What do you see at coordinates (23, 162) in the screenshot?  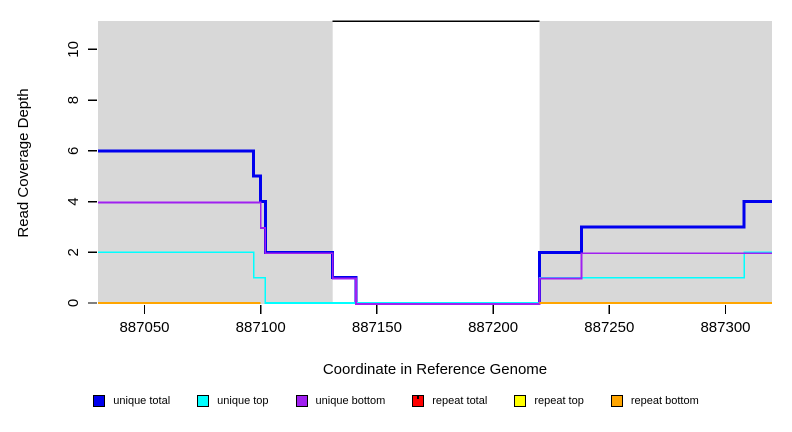 I see `y-axis-label: Read Coverage Depth` at bounding box center [23, 162].